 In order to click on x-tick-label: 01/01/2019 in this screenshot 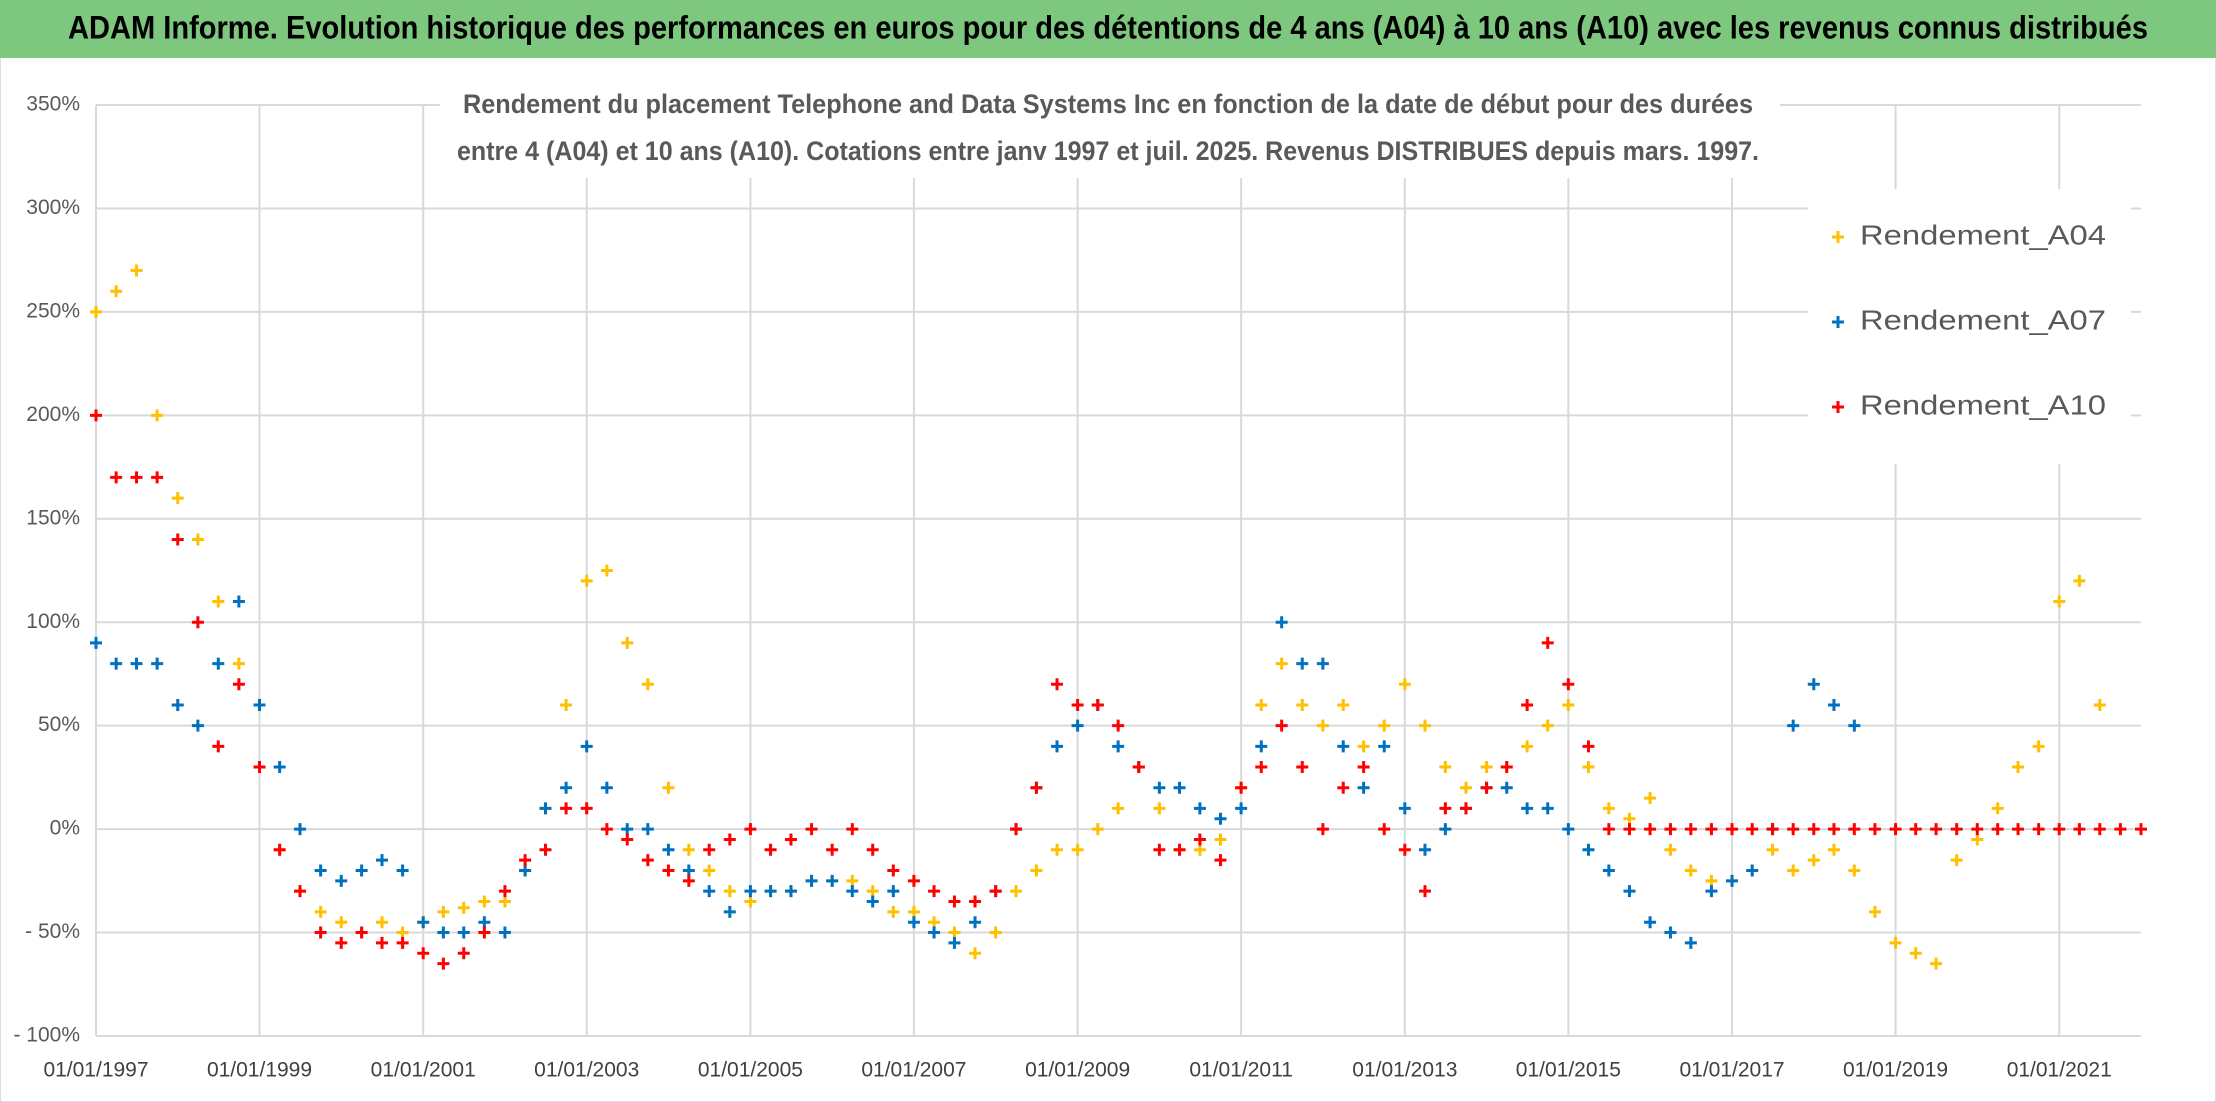, I will do `click(1895, 1070)`.